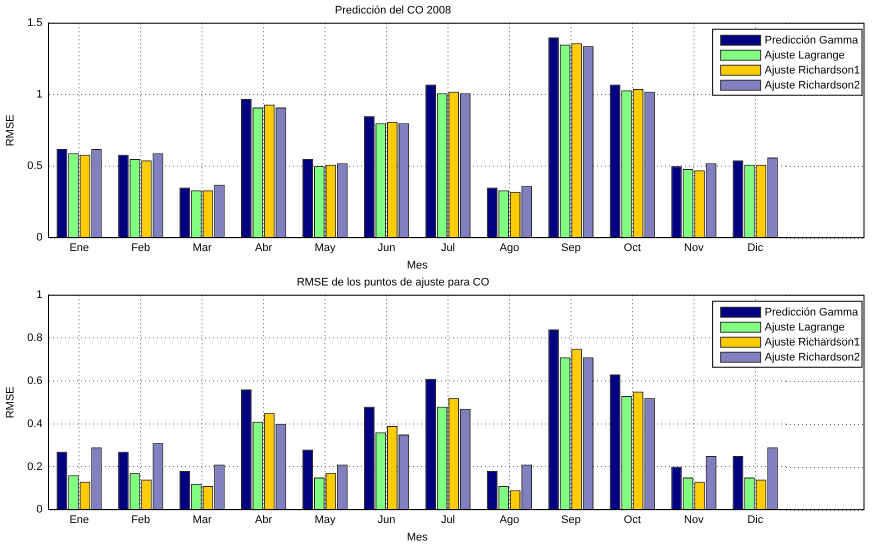 The image size is (872, 550). I want to click on chart-title: Predicción del CO 2008, so click(393, 10).